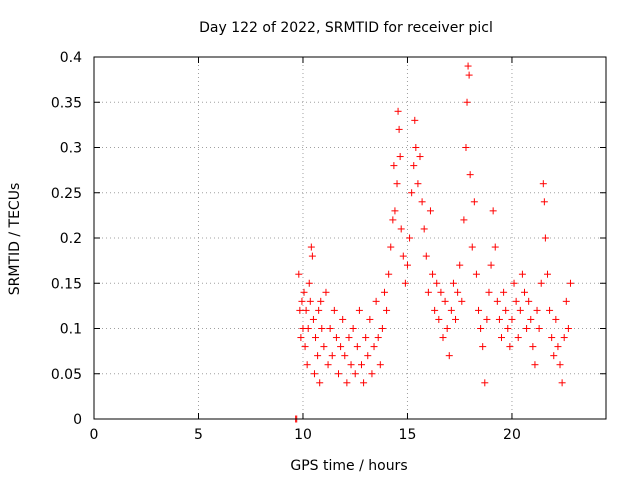  Describe the element at coordinates (66, 194) in the screenshot. I see `y-tick-label: 0.25` at that location.